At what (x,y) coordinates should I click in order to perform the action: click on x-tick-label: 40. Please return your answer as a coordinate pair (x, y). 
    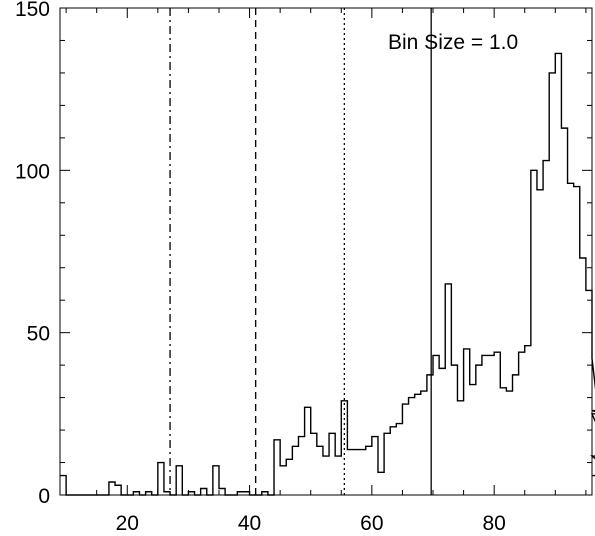
    Looking at the image, I should click on (249, 523).